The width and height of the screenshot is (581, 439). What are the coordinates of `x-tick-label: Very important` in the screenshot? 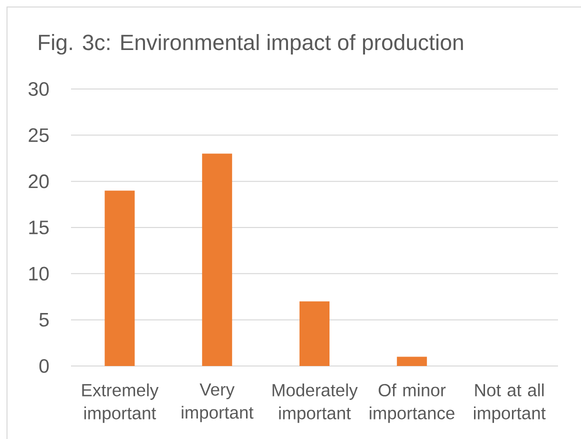 It's located at (218, 403).